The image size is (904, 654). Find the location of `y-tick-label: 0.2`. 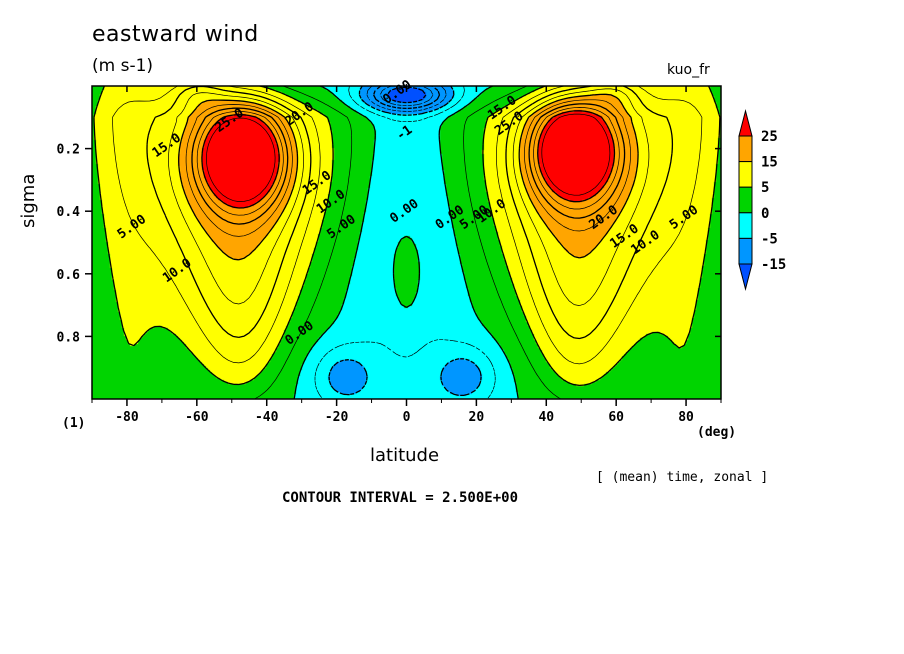

y-tick-label: 0.2 is located at coordinates (68, 150).